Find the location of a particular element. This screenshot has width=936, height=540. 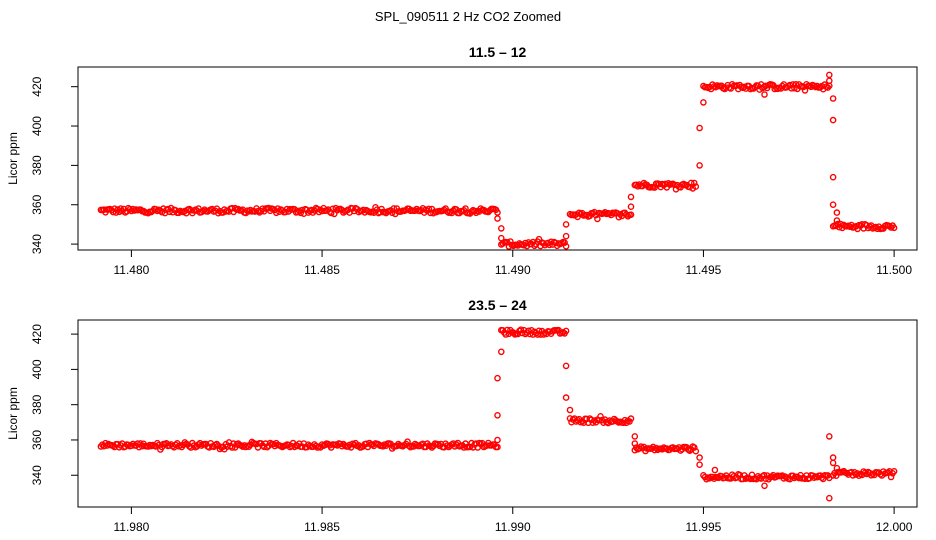

x-tick-label: 11.500 is located at coordinates (894, 270).